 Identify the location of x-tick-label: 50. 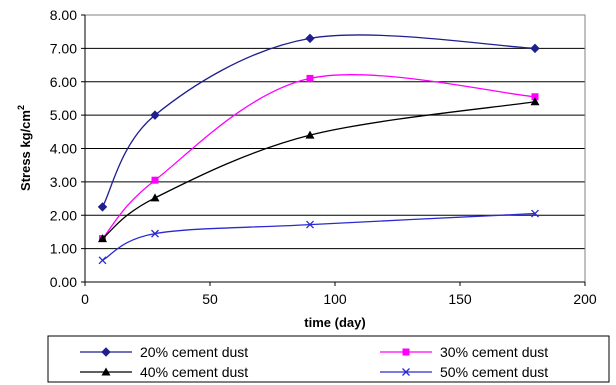
(210, 299).